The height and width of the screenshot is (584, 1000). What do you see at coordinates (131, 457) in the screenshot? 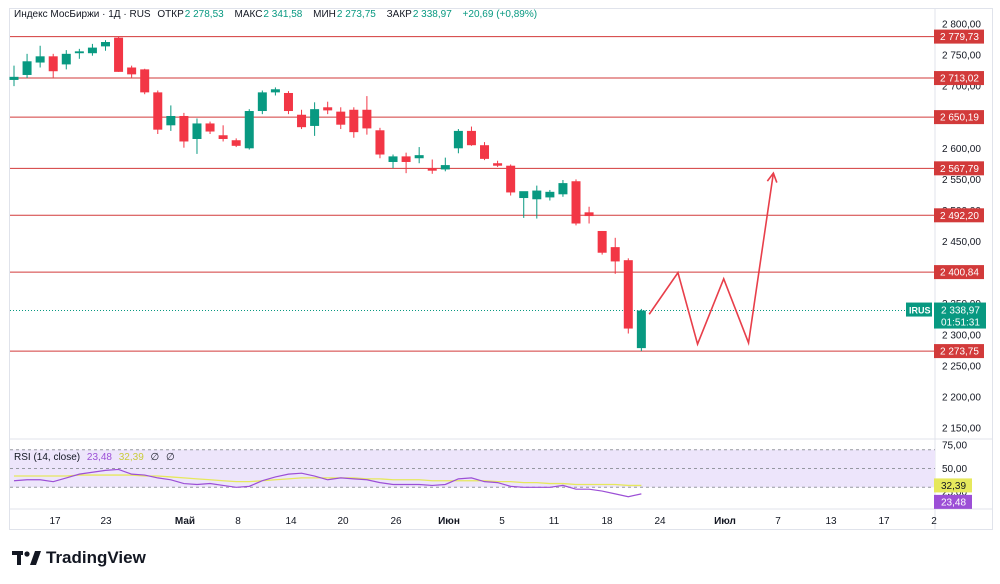
I see `rsi-ma-value: 32,39` at bounding box center [131, 457].